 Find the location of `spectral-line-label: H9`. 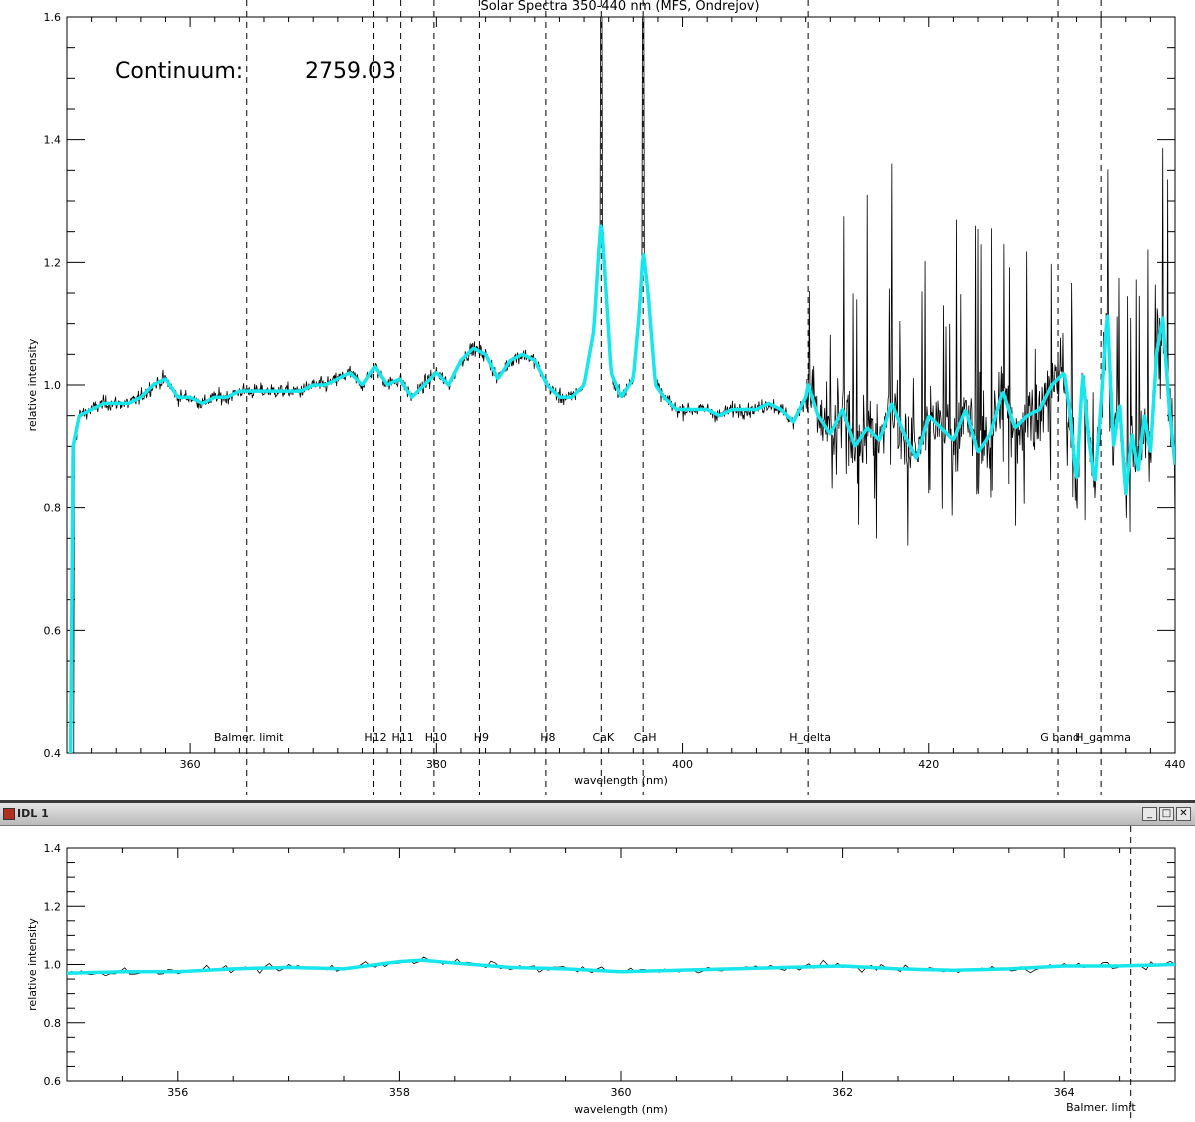

spectral-line-label: H9 is located at coordinates (481, 737).